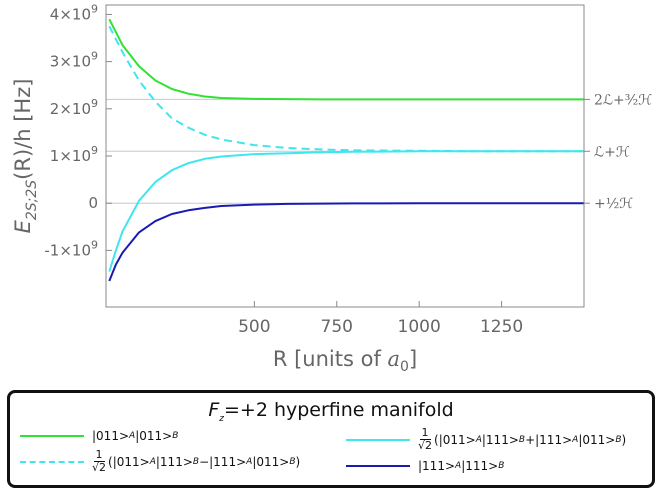  What do you see at coordinates (380, 319) in the screenshot?
I see `x-axis-ticks: 500 750 1000 1250` at bounding box center [380, 319].